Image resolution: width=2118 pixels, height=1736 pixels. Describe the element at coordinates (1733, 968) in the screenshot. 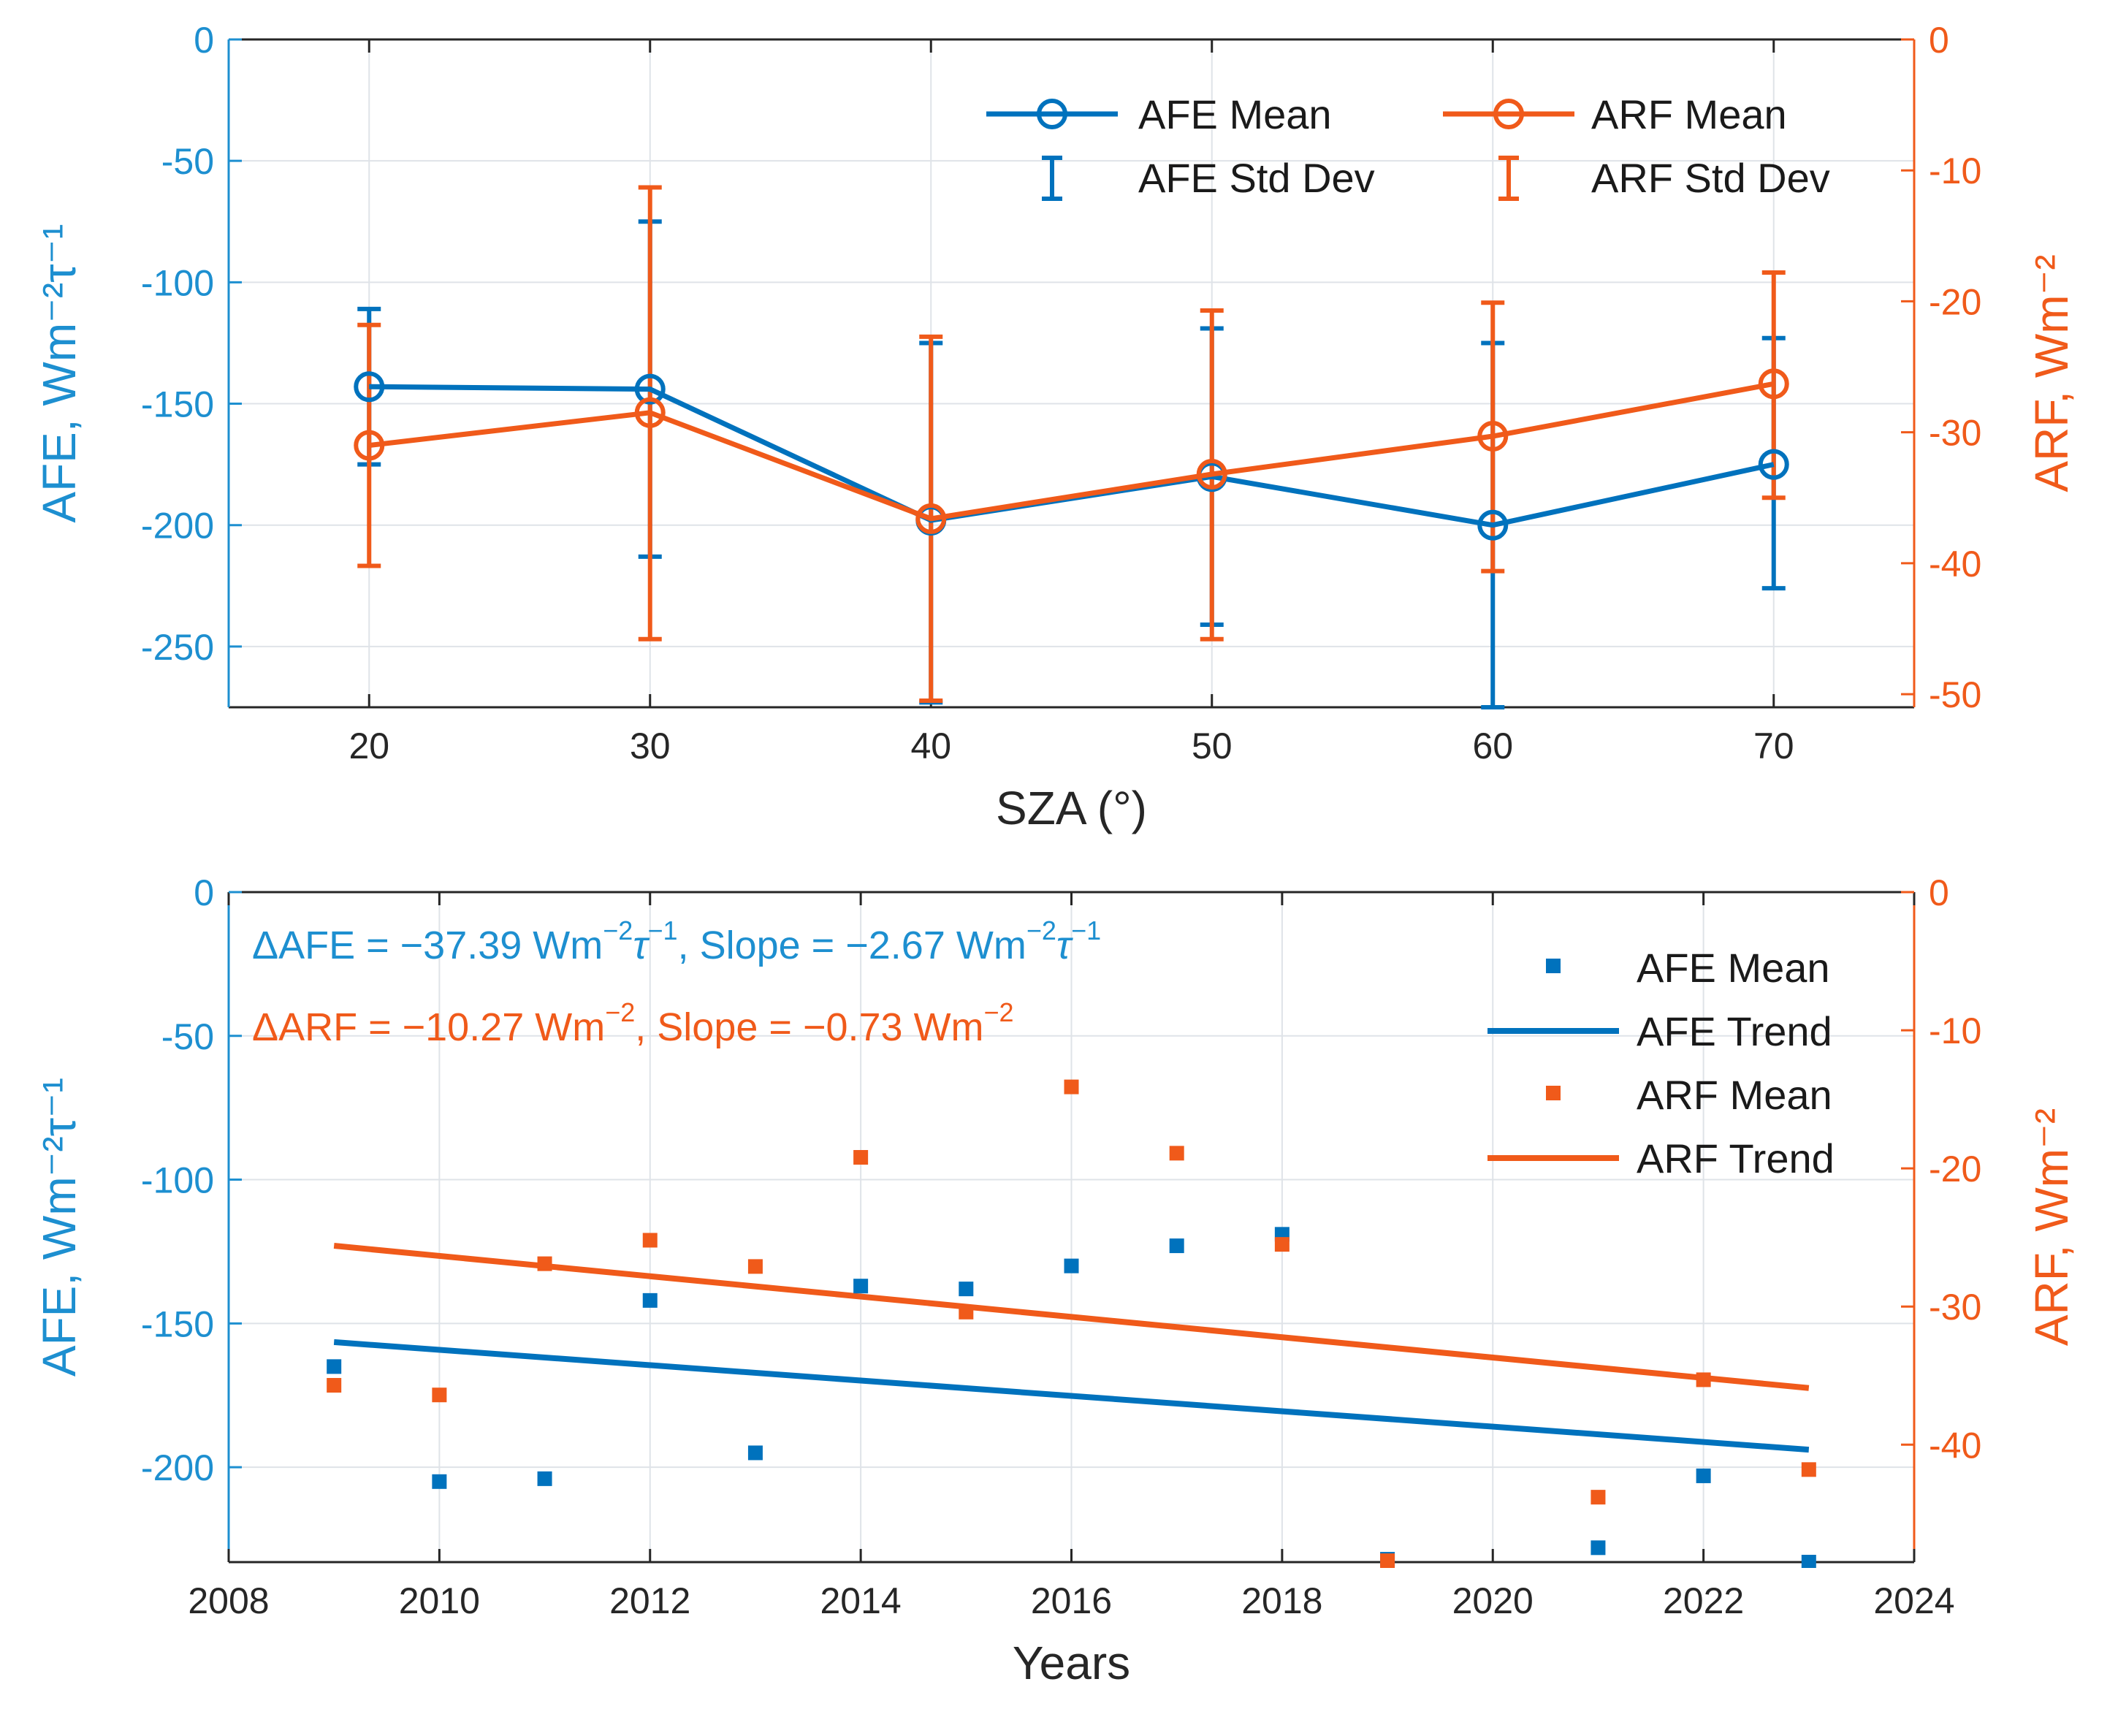

I see `chart-1-legend-afe-mean-label: AFE Mean` at that location.